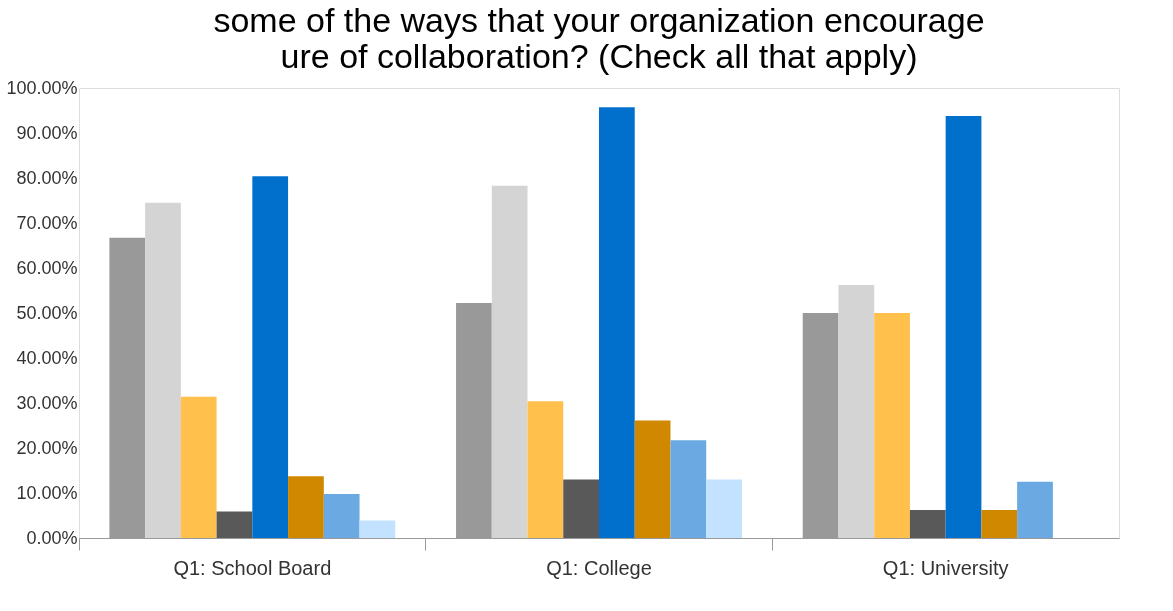  Describe the element at coordinates (599, 567) in the screenshot. I see `x-tick-label: Q1: College` at that location.